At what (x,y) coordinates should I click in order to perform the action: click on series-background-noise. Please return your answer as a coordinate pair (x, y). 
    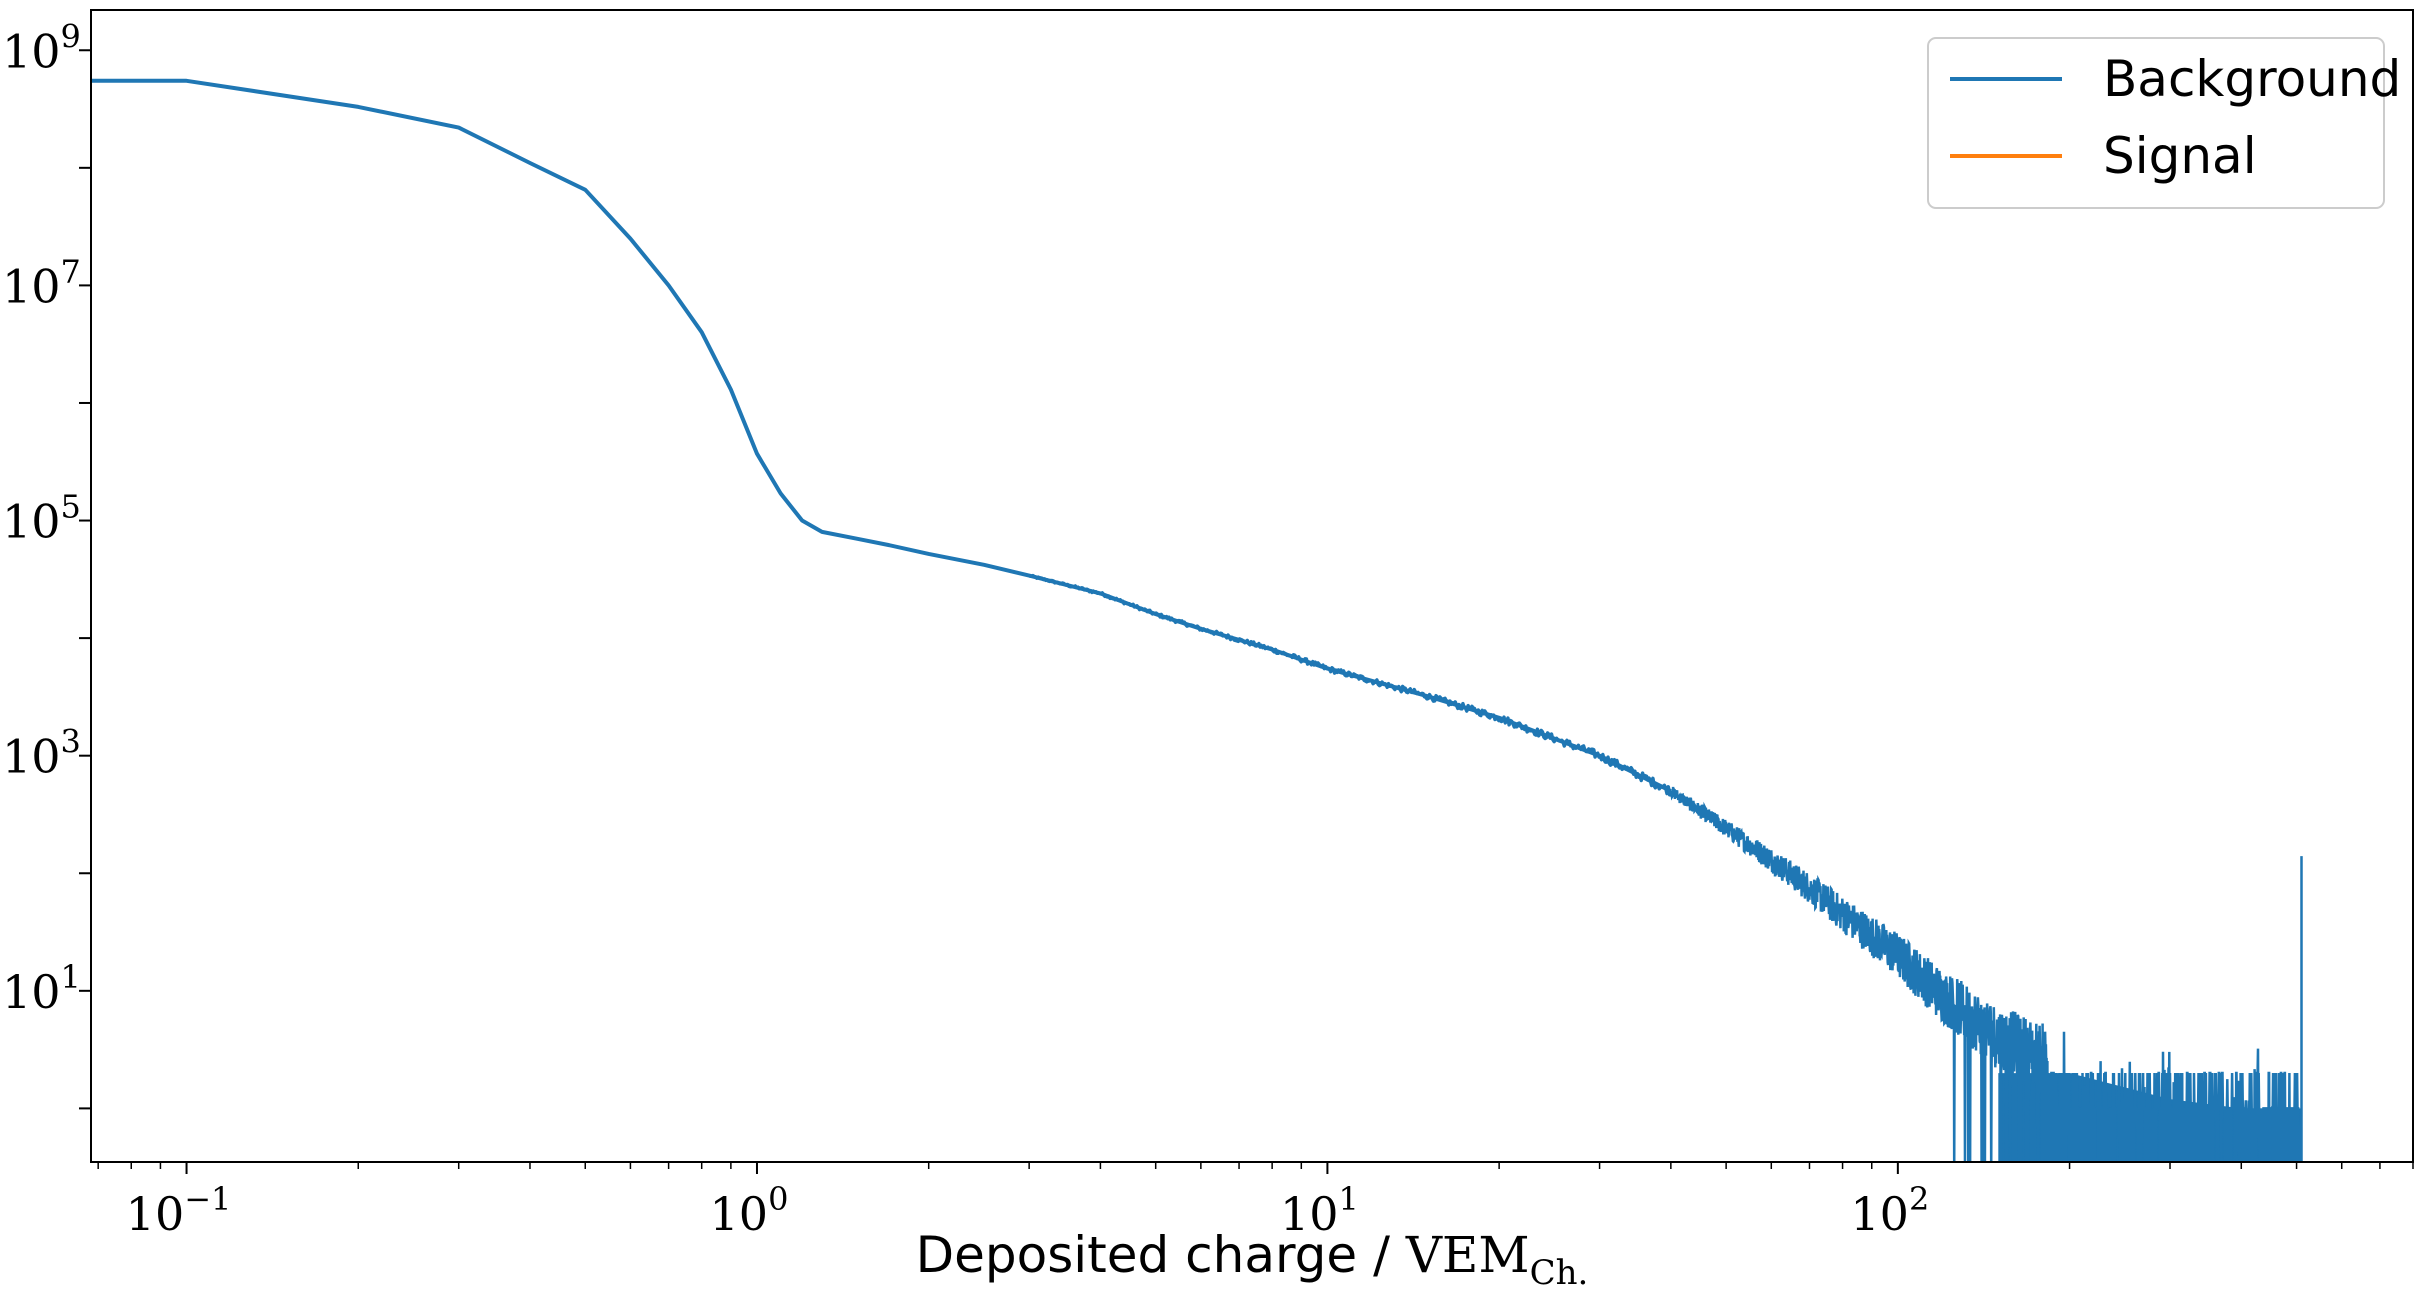
    Looking at the image, I should click on (1986, 974).